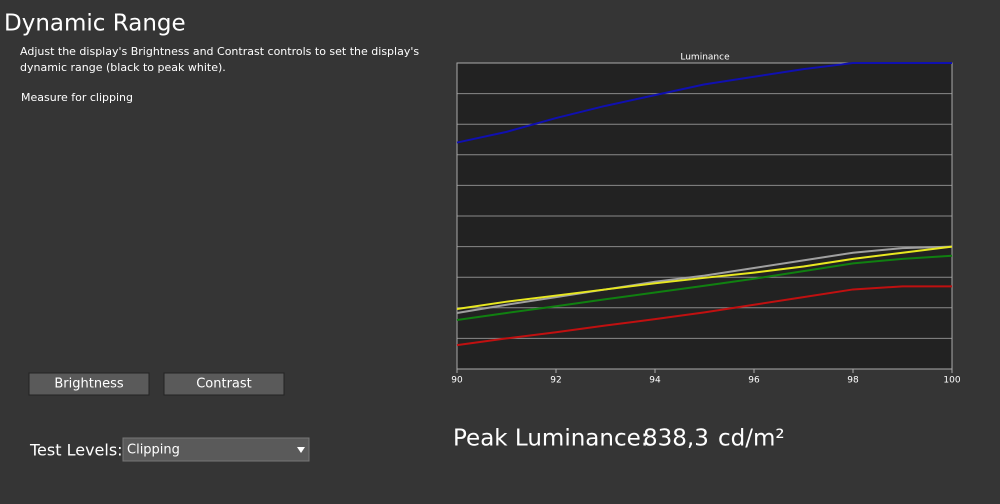 The image size is (1000, 504). I want to click on brightness-button, so click(89, 384).